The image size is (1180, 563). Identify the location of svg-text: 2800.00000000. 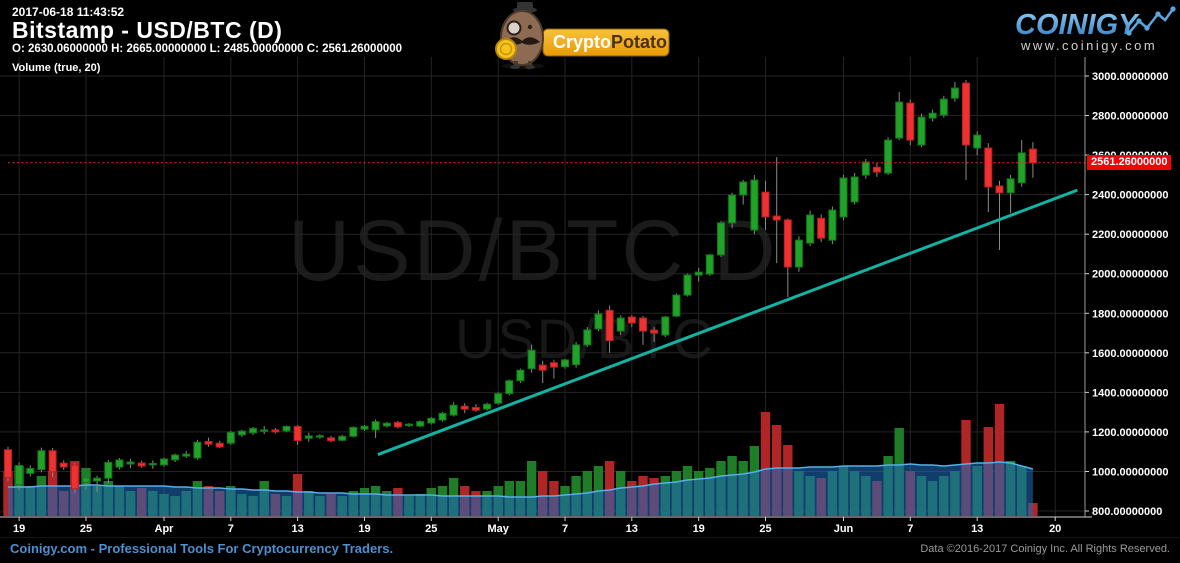
(1130, 117).